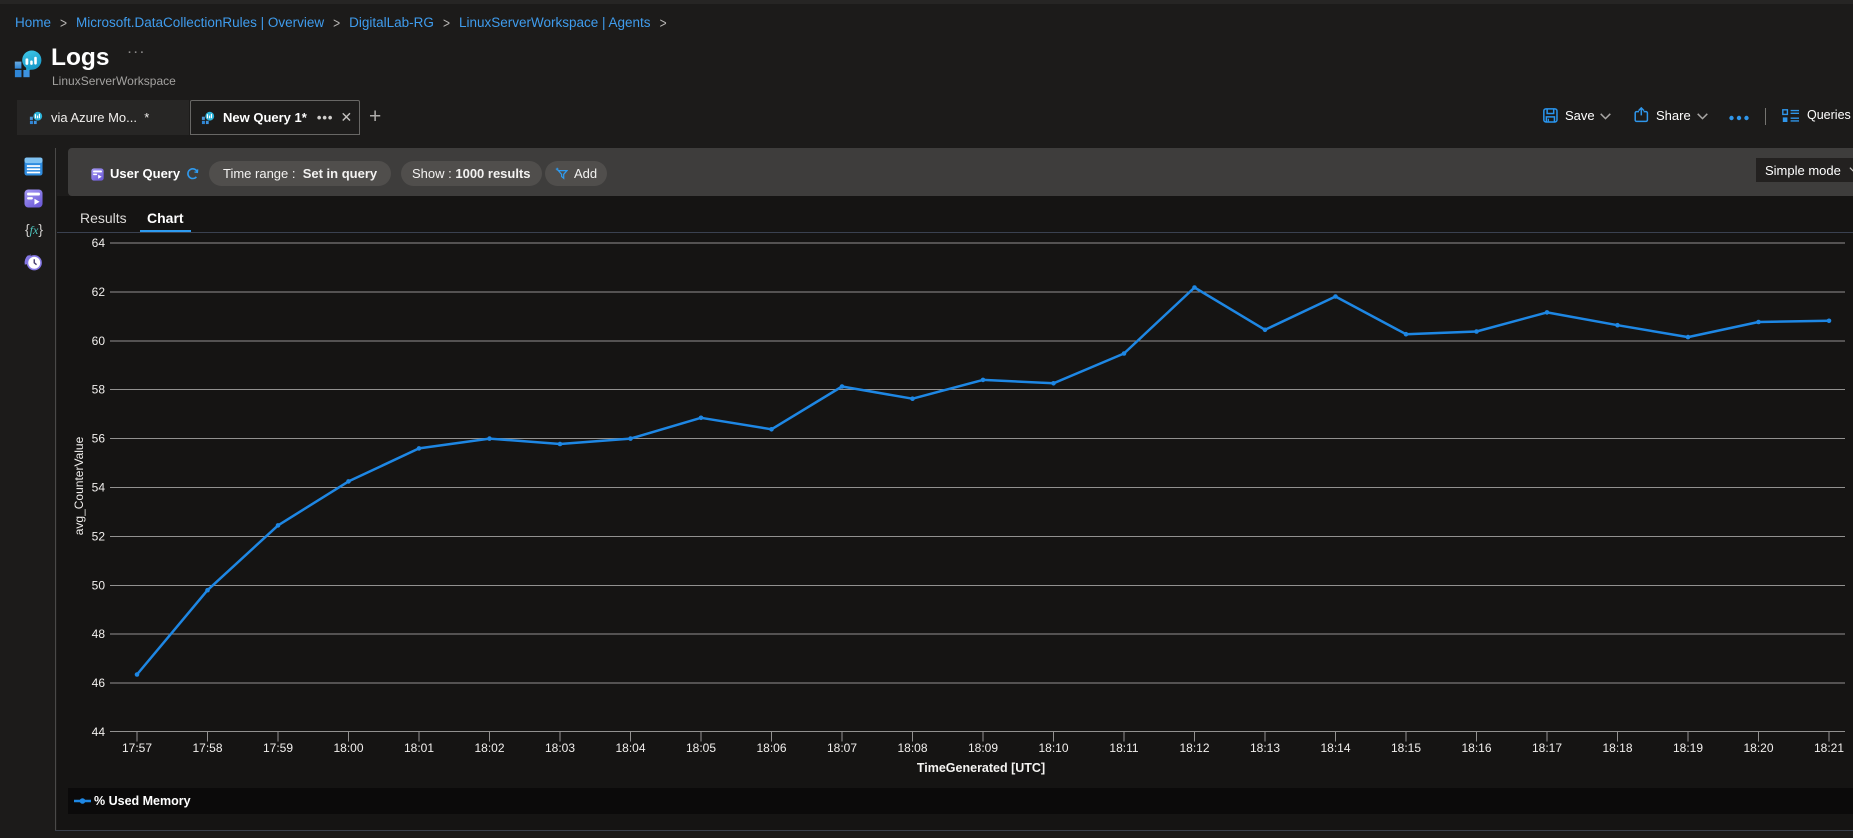 The height and width of the screenshot is (838, 1853). Describe the element at coordinates (912, 748) in the screenshot. I see `svg-text: 18:08` at that location.